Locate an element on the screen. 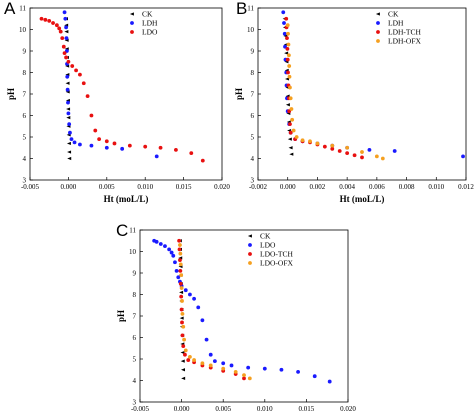 This screenshot has height=416, width=474. x-tick-label: 0.005 is located at coordinates (107, 187).